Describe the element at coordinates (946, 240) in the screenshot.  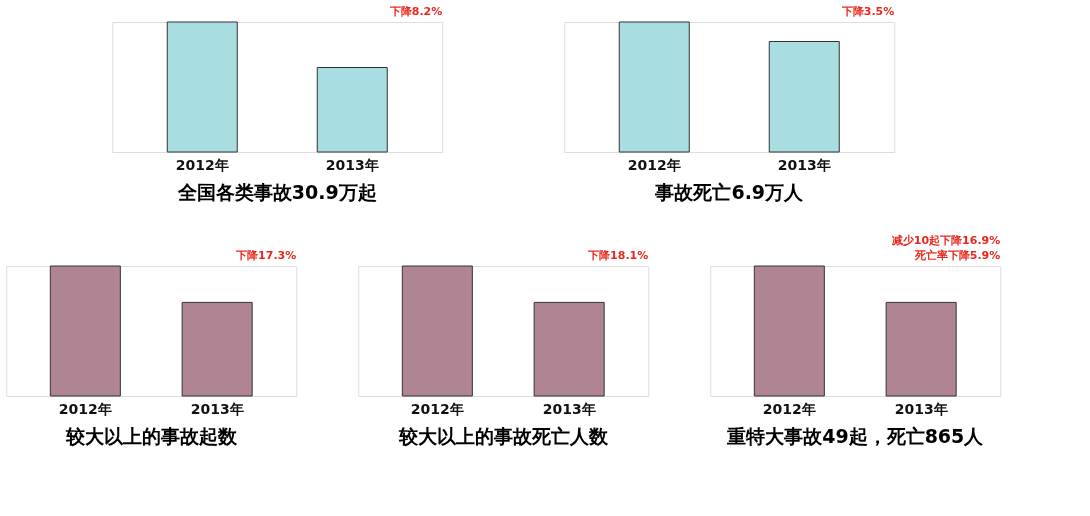
I see `text: 减少10起下降16.9%` at that location.